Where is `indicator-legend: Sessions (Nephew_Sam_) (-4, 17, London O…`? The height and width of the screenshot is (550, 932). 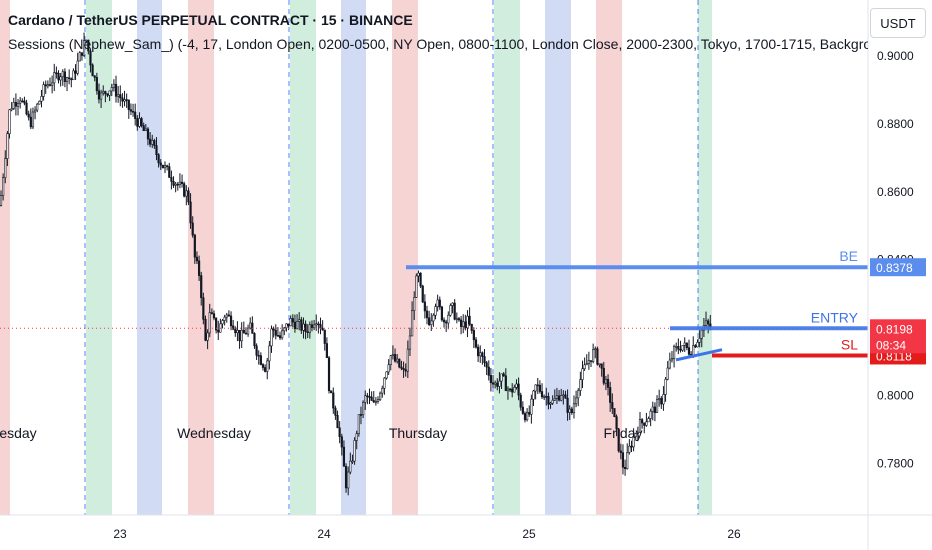 indicator-legend: Sessions (Nephew_Sam_) (-4, 17, London O… is located at coordinates (438, 44).